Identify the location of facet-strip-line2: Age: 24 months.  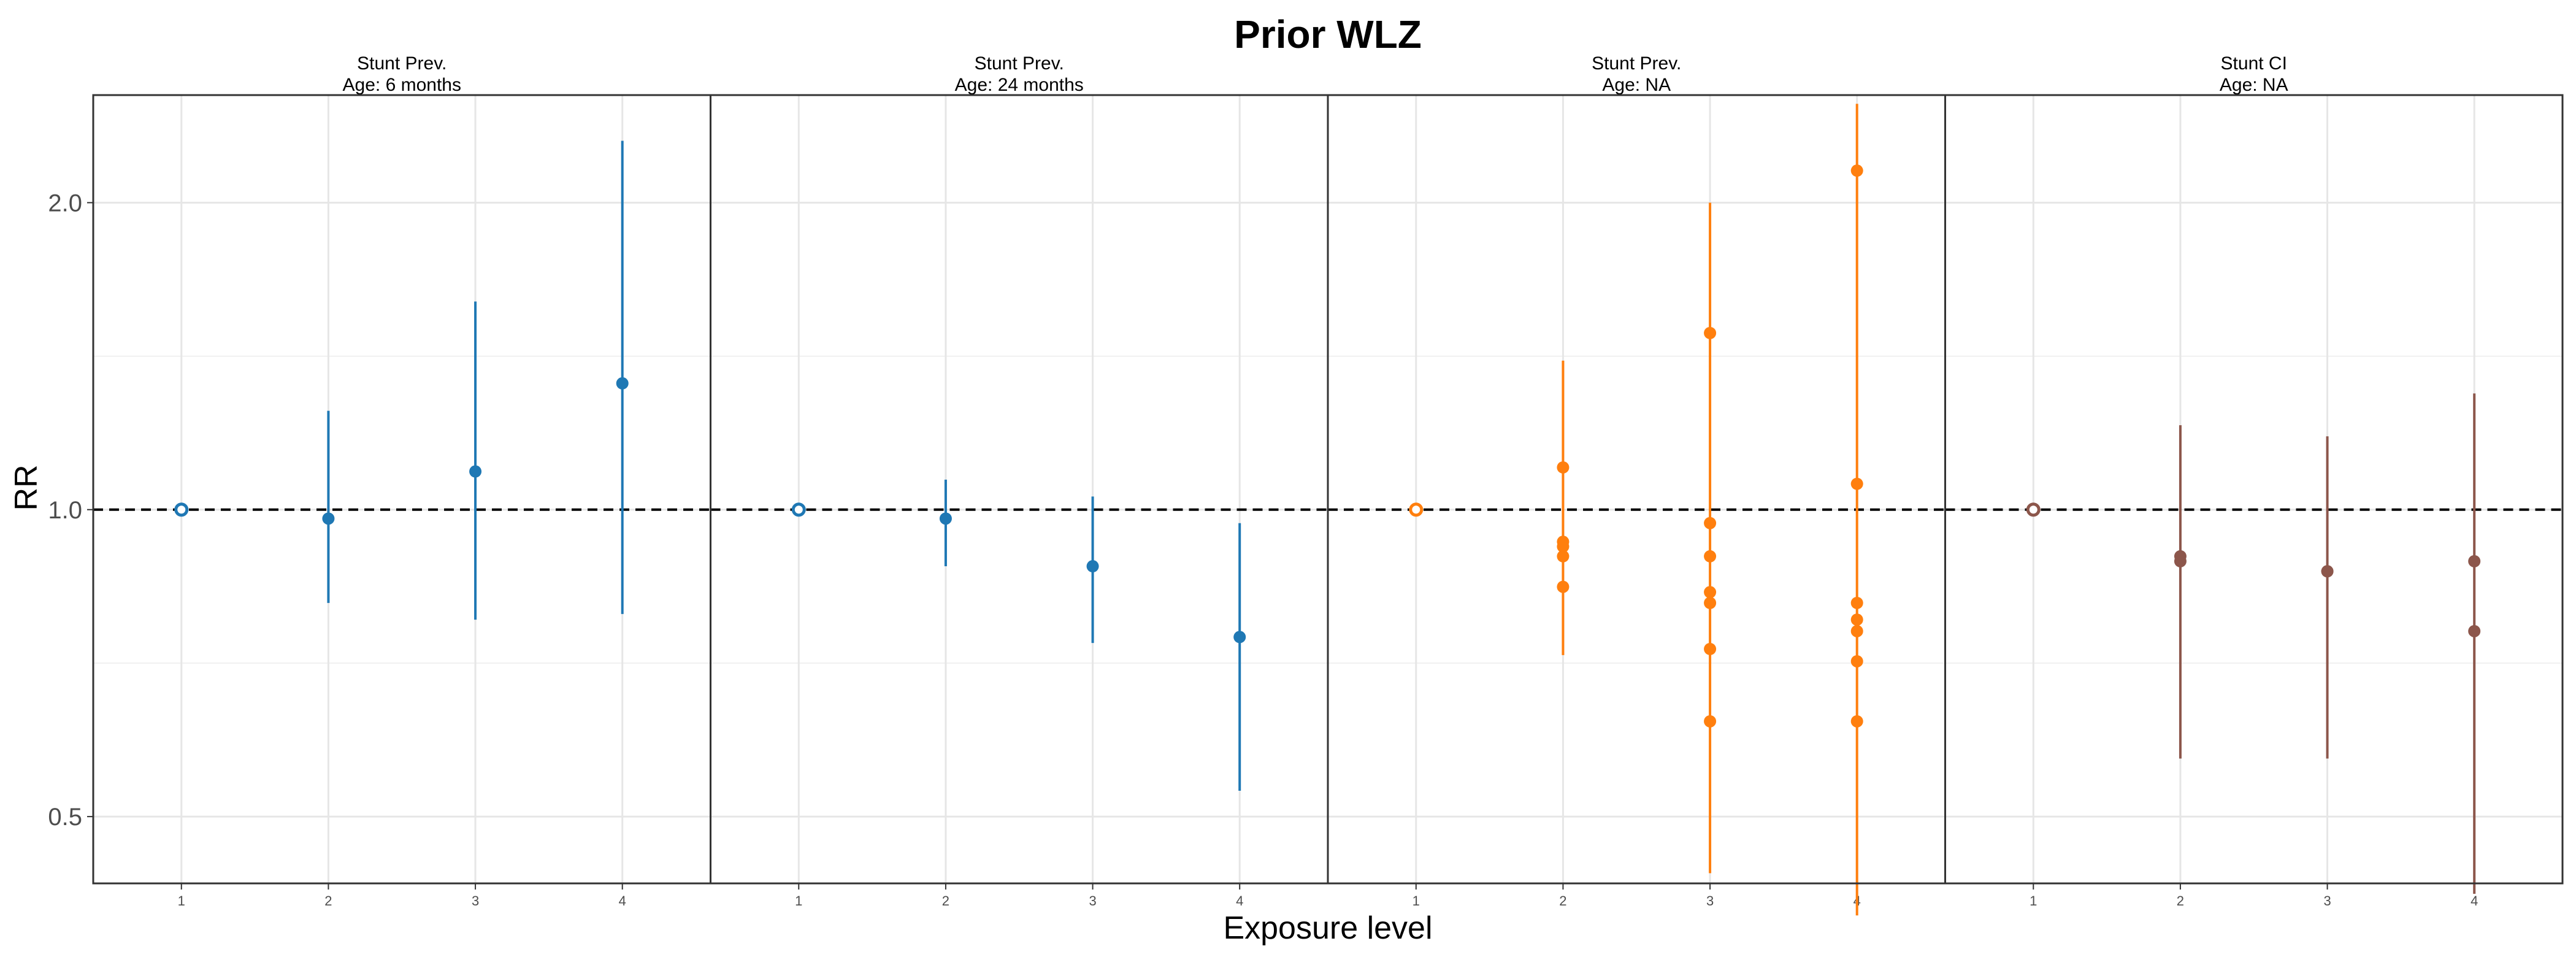
(1019, 85).